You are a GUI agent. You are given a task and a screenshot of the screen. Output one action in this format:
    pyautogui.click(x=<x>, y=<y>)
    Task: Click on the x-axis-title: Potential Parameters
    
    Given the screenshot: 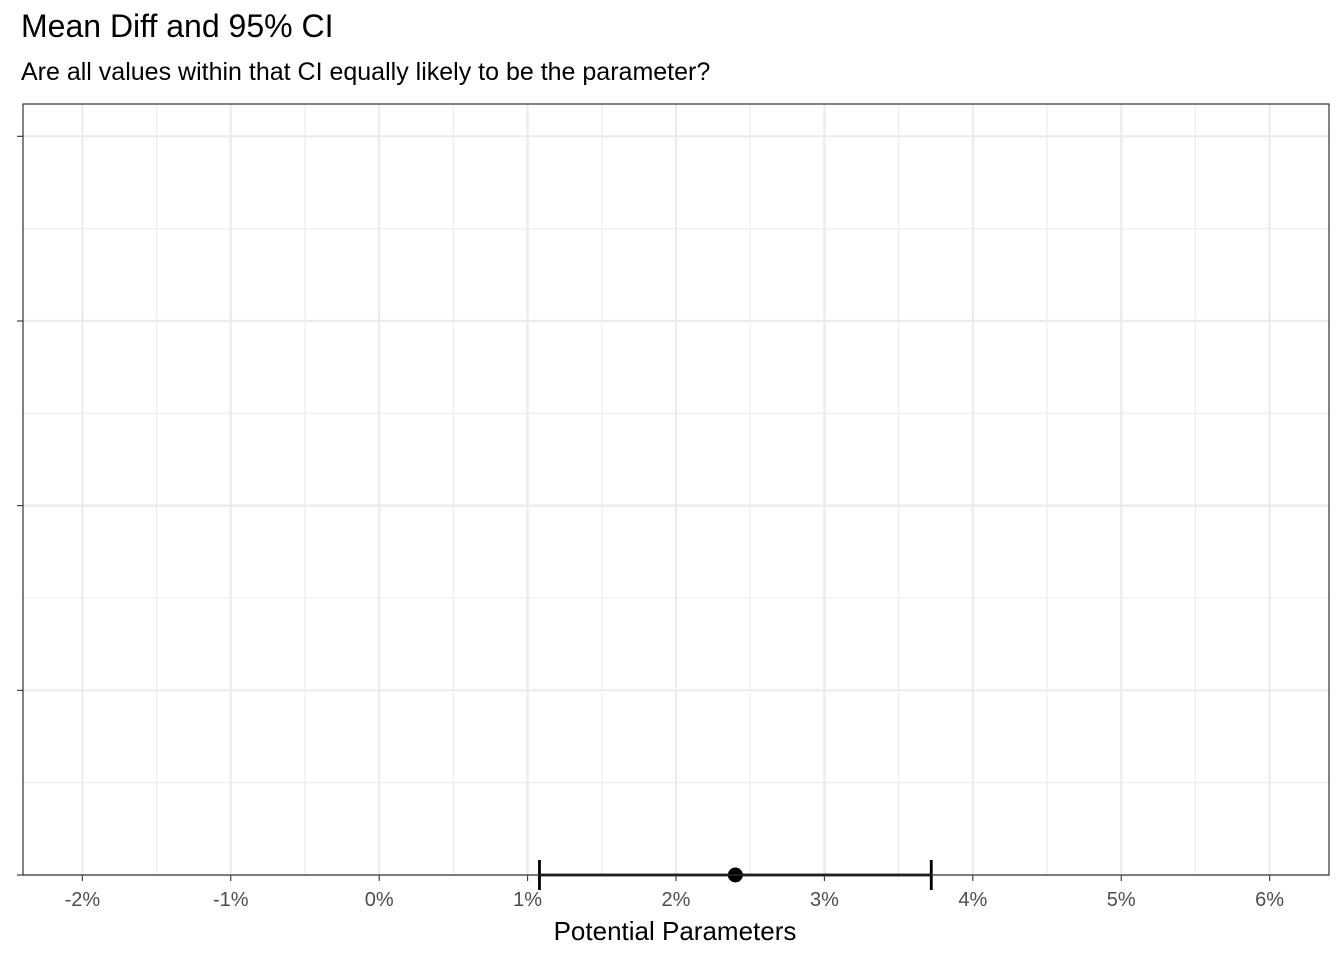 What is the action you would take?
    pyautogui.click(x=675, y=931)
    